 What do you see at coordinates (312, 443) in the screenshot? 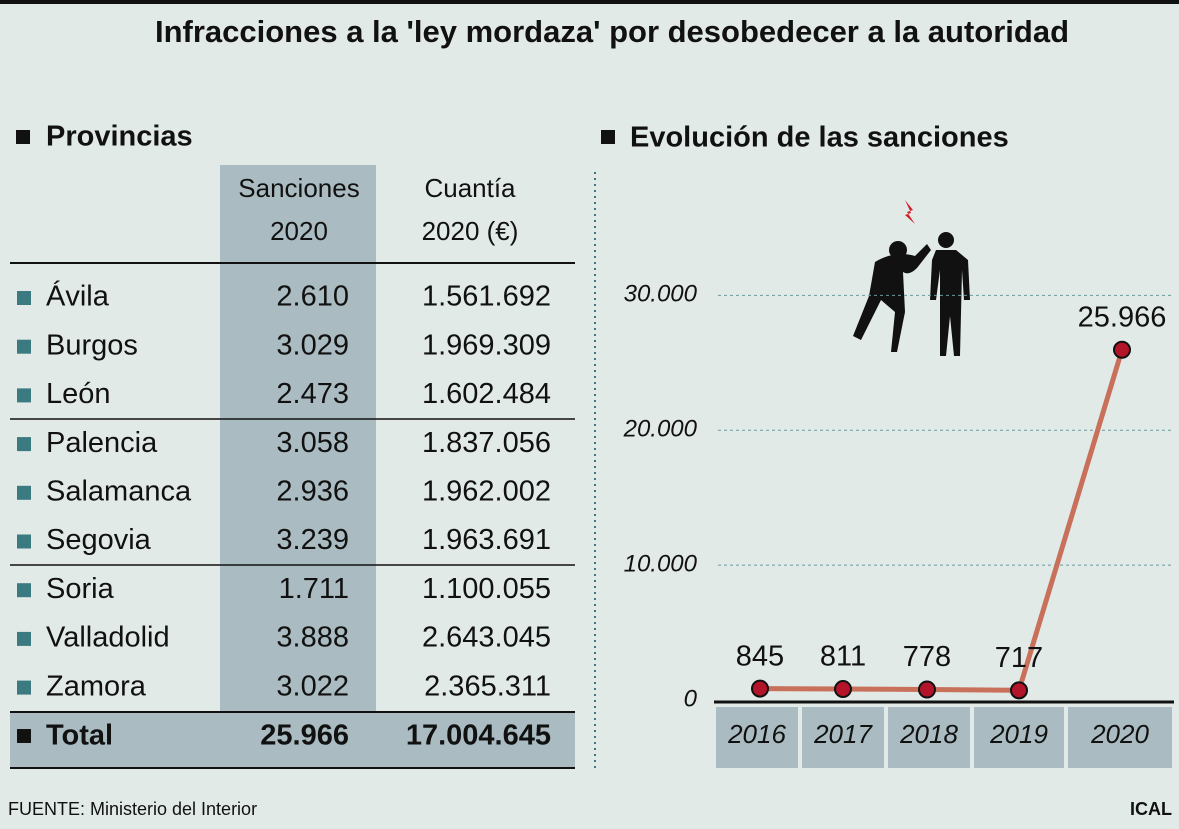
I see `sanctions: 3.058` at bounding box center [312, 443].